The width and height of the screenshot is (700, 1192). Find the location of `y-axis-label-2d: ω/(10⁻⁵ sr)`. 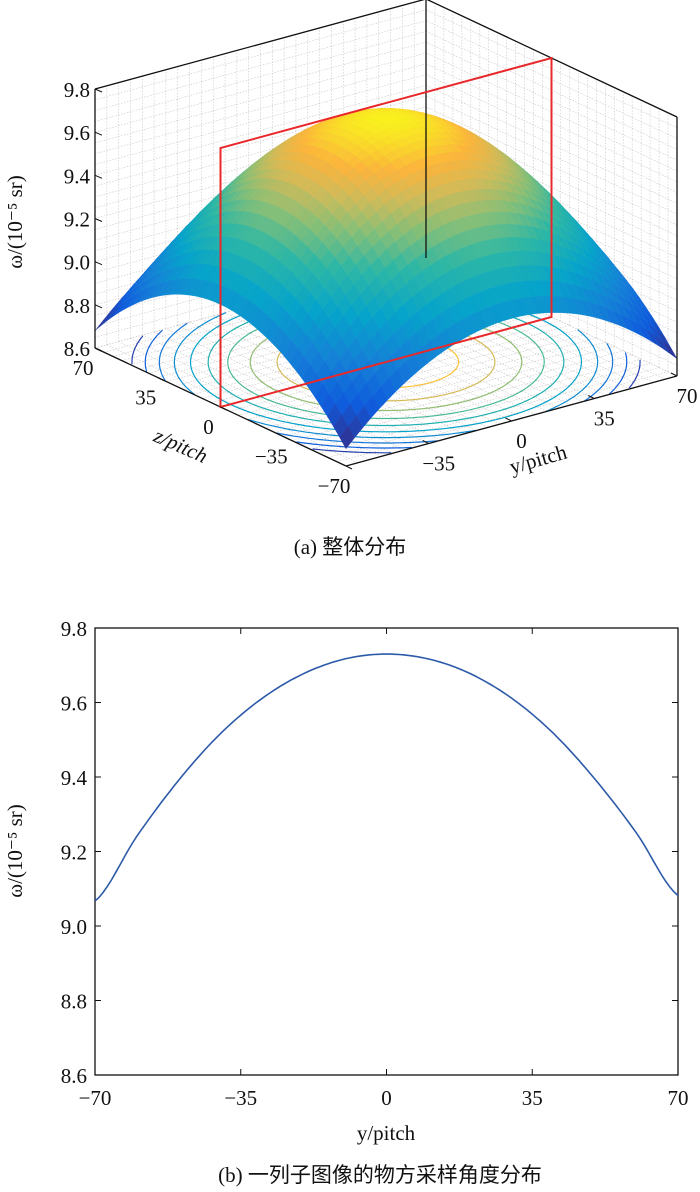

y-axis-label-2d: ω/(10⁻⁵ sr) is located at coordinates (15, 850).